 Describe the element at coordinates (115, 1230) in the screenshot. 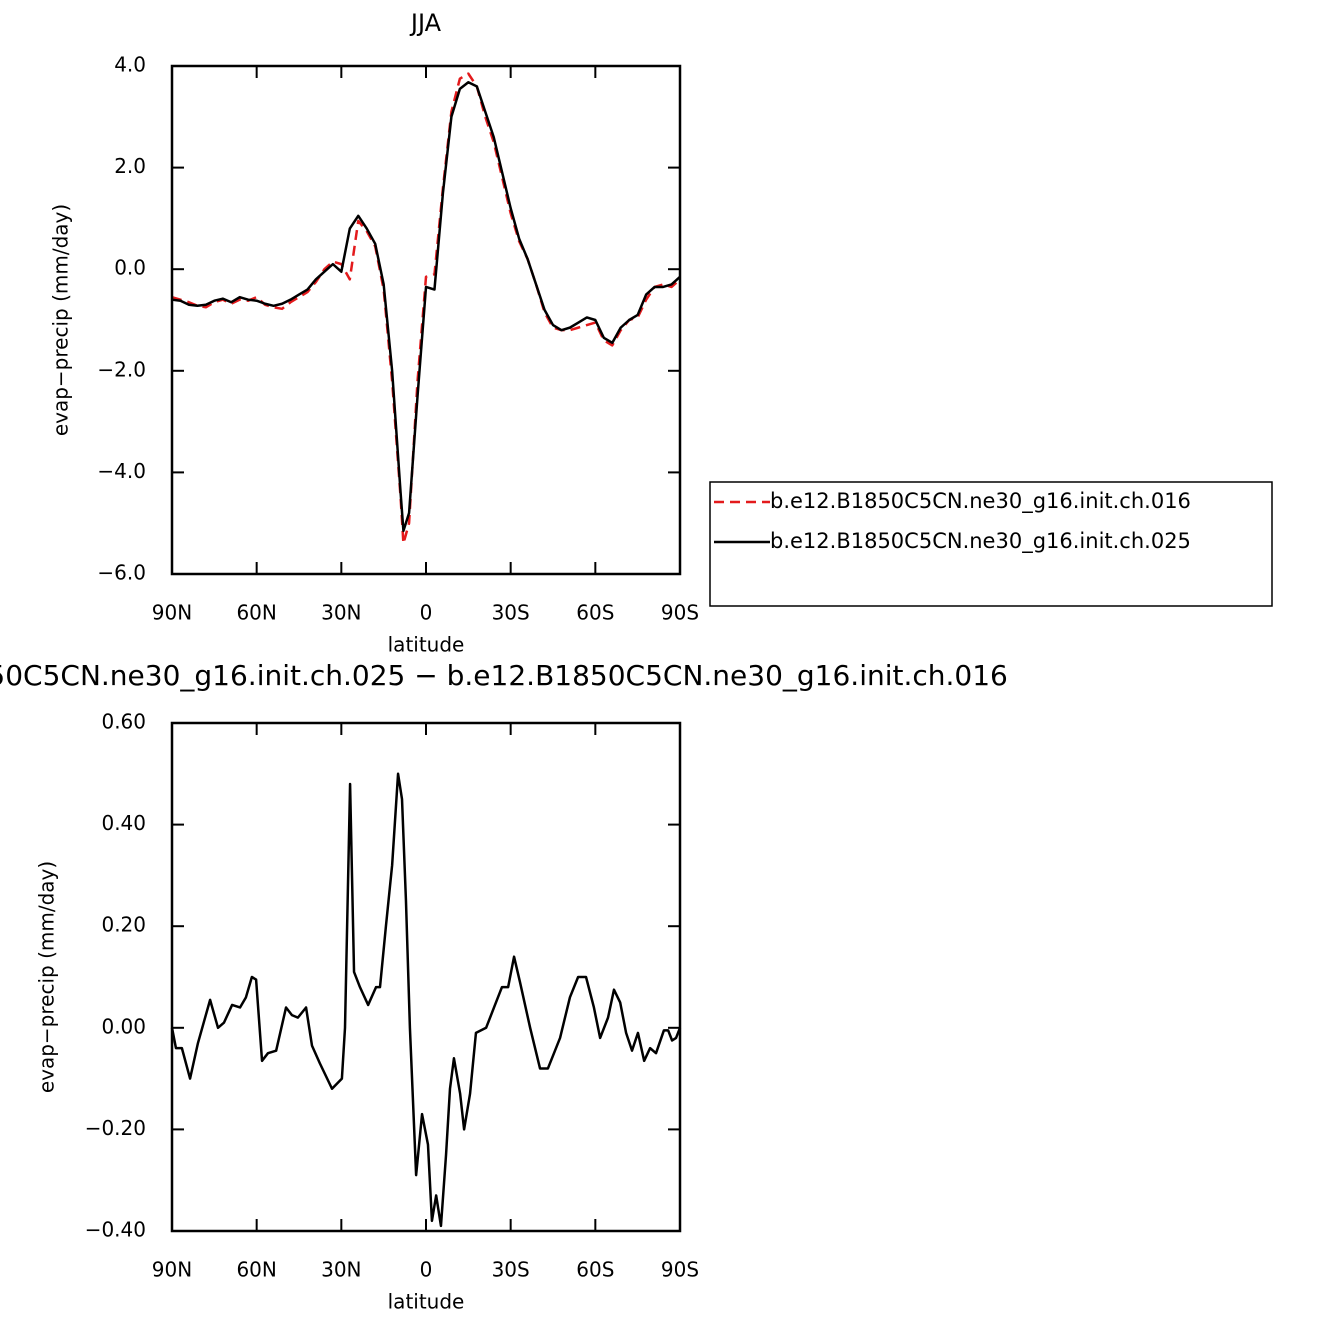

I see `y-tick-label: −0.40` at that location.